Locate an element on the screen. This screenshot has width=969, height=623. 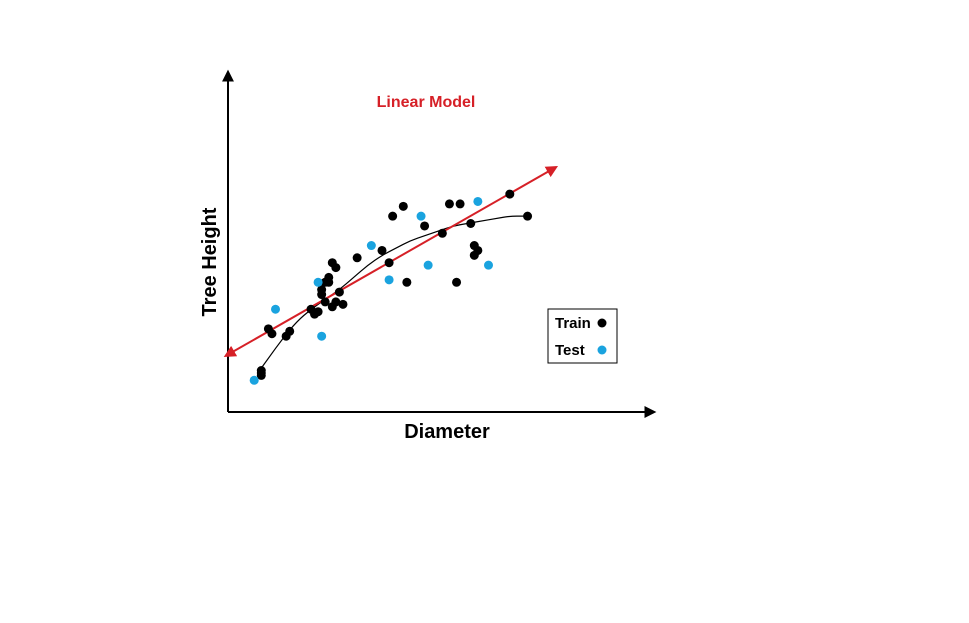
legend-train-marker is located at coordinates (602, 323).